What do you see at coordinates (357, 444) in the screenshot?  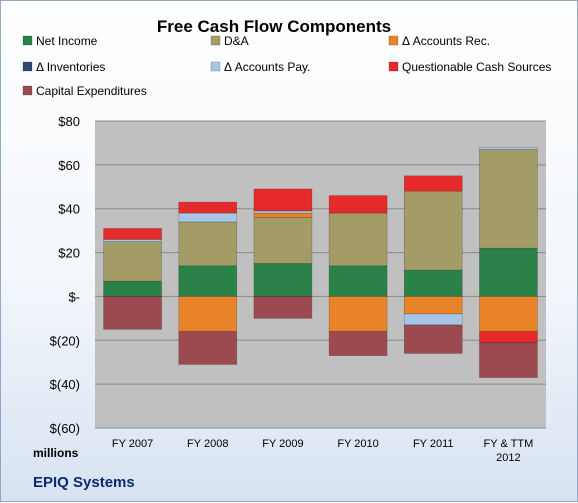 I see `x-tick-label: FY 2010` at bounding box center [357, 444].